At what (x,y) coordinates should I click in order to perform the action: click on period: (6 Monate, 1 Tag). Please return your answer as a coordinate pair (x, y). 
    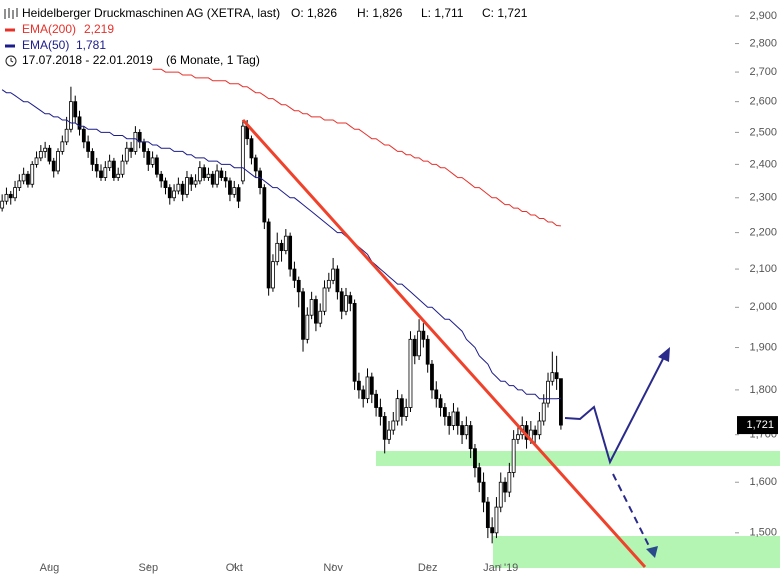
    Looking at the image, I should click on (213, 60).